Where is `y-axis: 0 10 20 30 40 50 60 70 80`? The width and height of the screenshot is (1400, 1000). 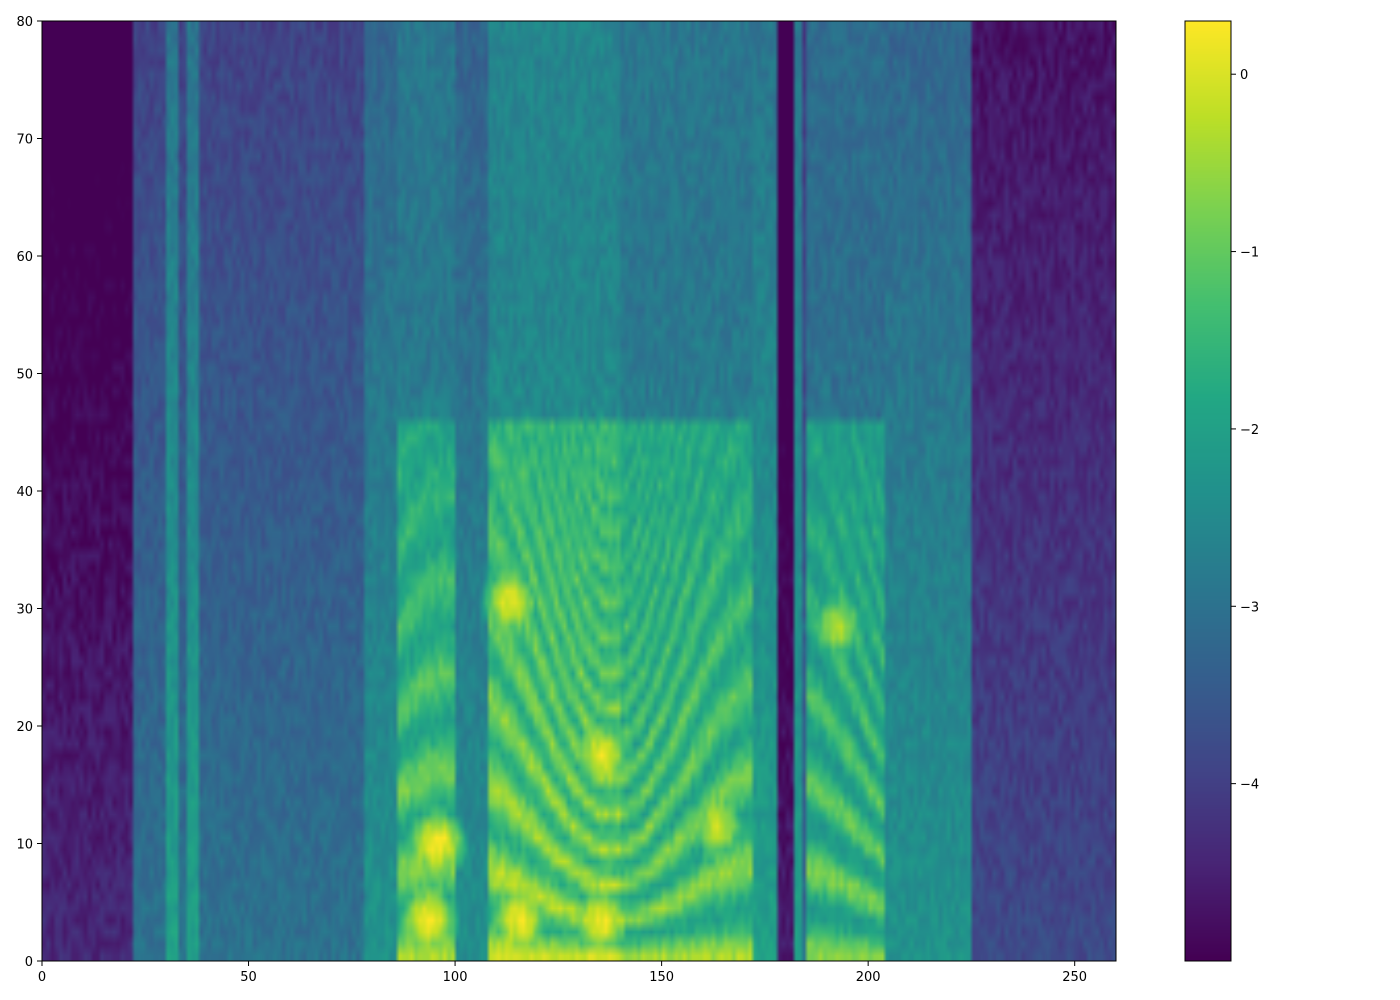
y-axis: 0 10 20 30 40 50 60 70 80 is located at coordinates (29, 492).